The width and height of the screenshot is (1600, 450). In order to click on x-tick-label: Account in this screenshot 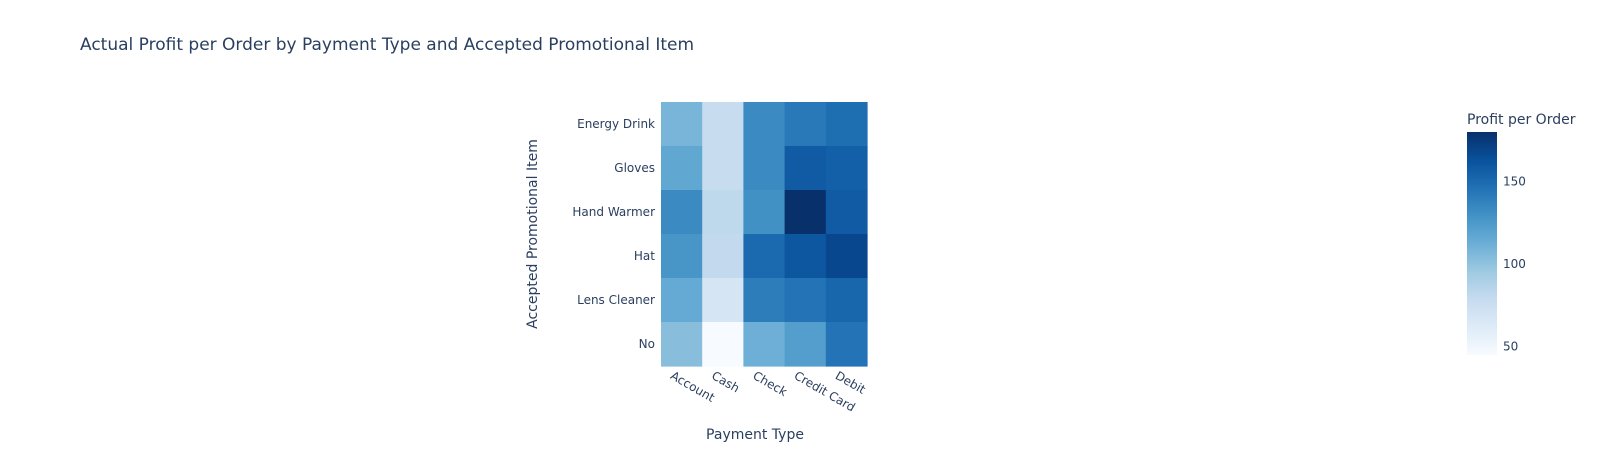, I will do `click(692, 386)`.